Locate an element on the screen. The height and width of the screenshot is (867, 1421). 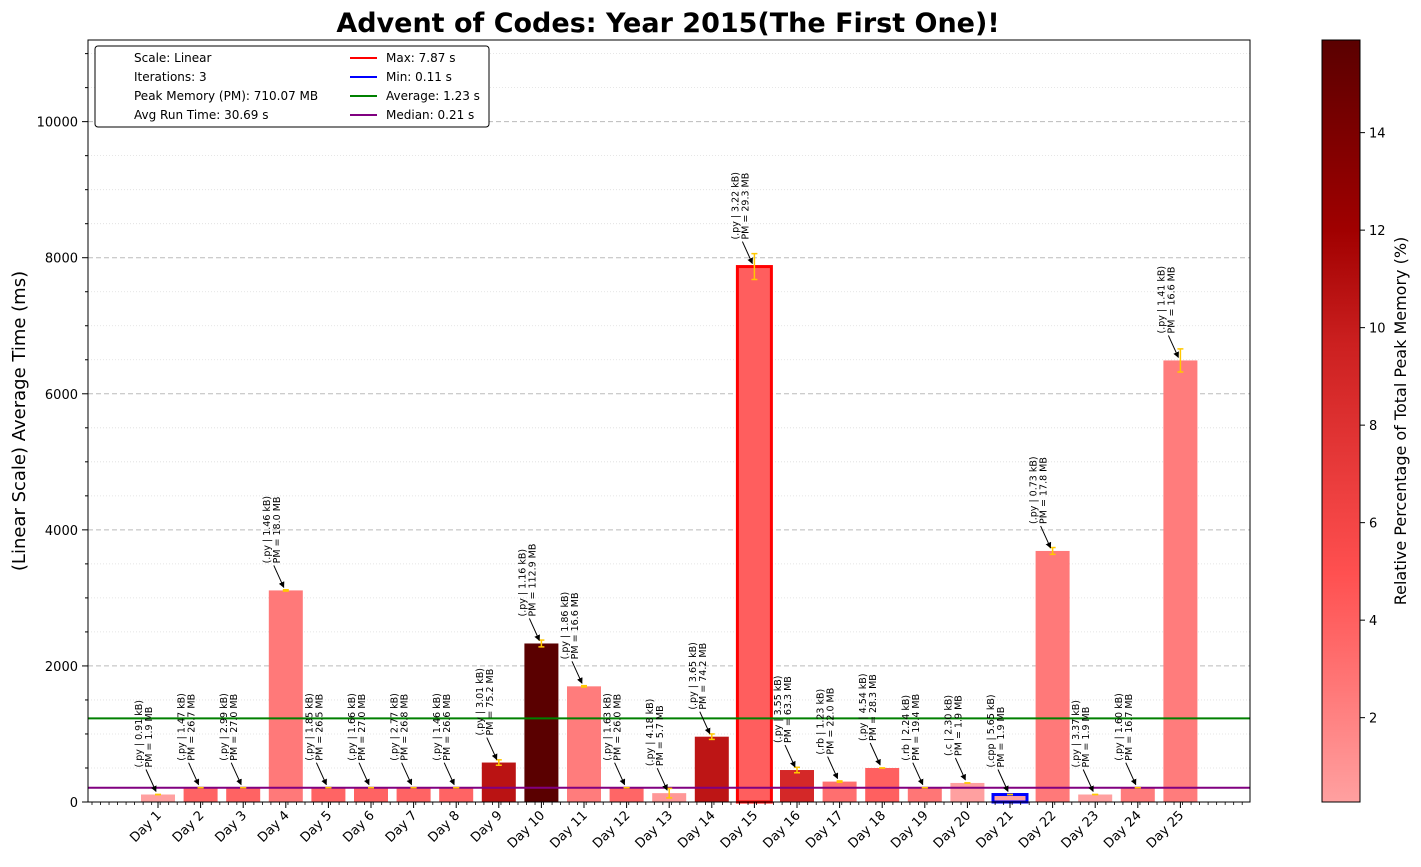
annotation-text: (.py | 3.01 kB) is located at coordinates (480, 702).